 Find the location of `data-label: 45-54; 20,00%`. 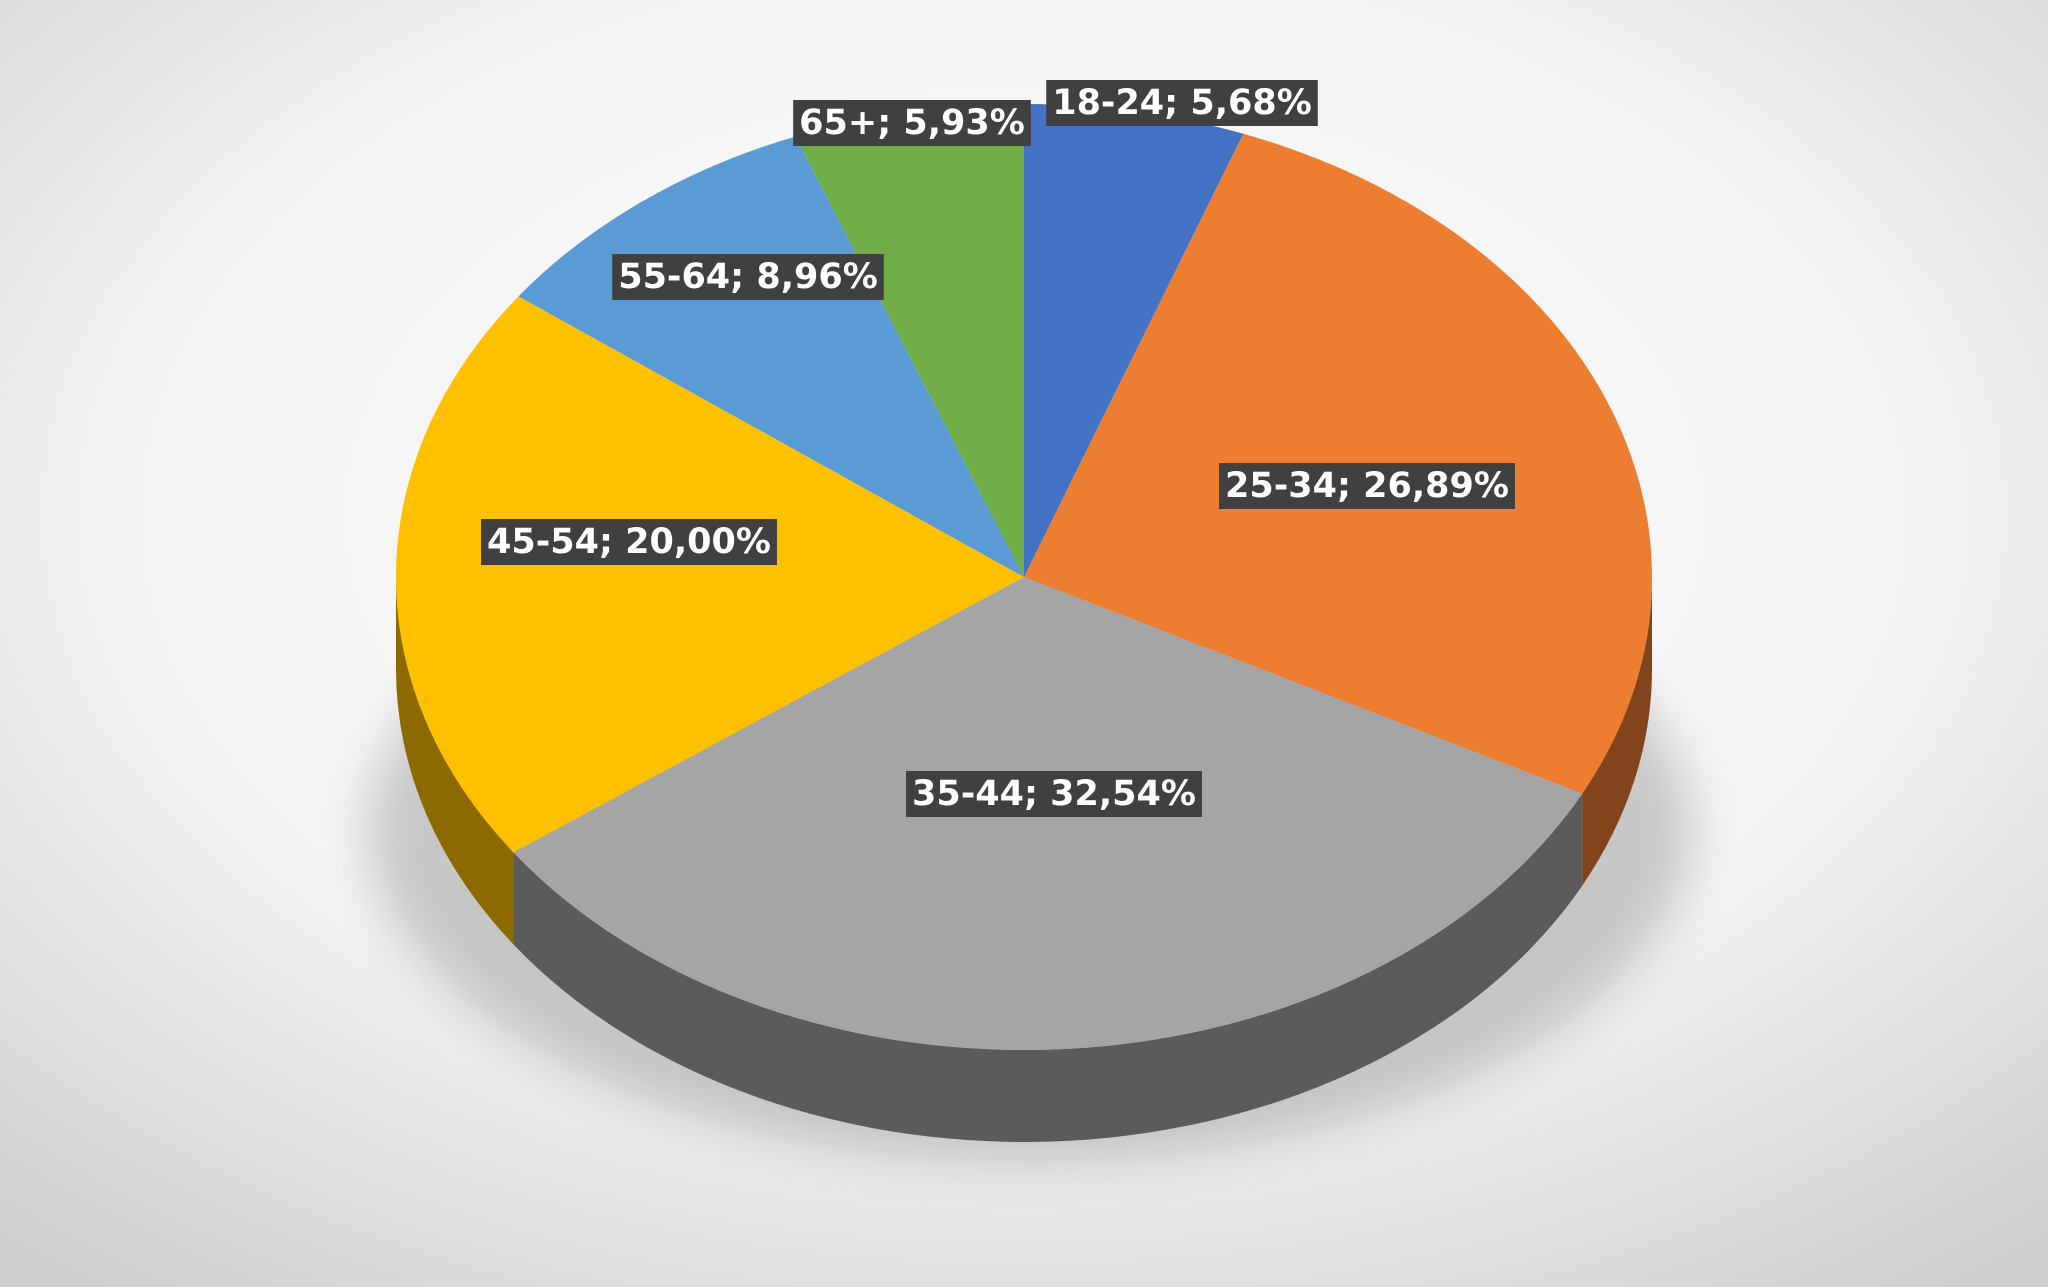

data-label: 45-54; 20,00% is located at coordinates (629, 542).